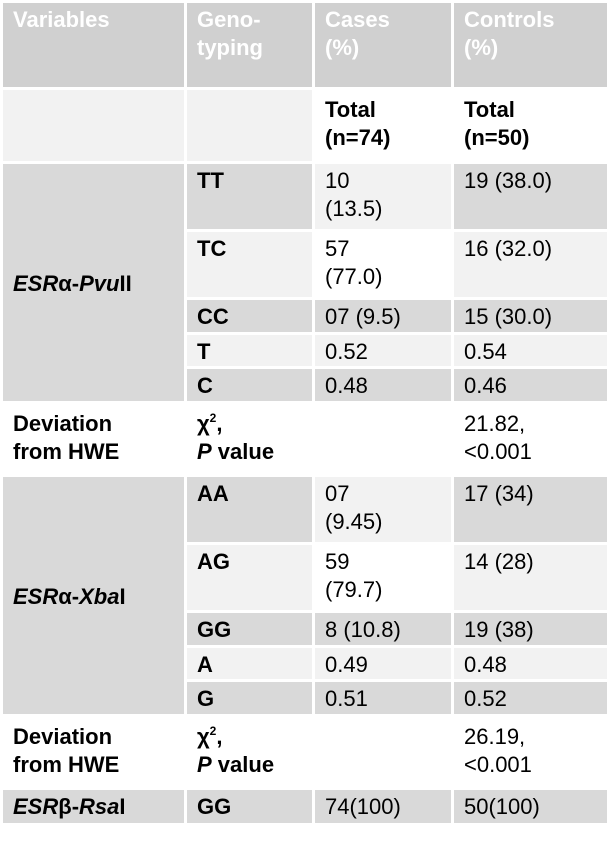 Image resolution: width=607 pixels, height=845 pixels. Describe the element at coordinates (383, 629) in the screenshot. I see `cases-cell: 8 (10.8)` at that location.